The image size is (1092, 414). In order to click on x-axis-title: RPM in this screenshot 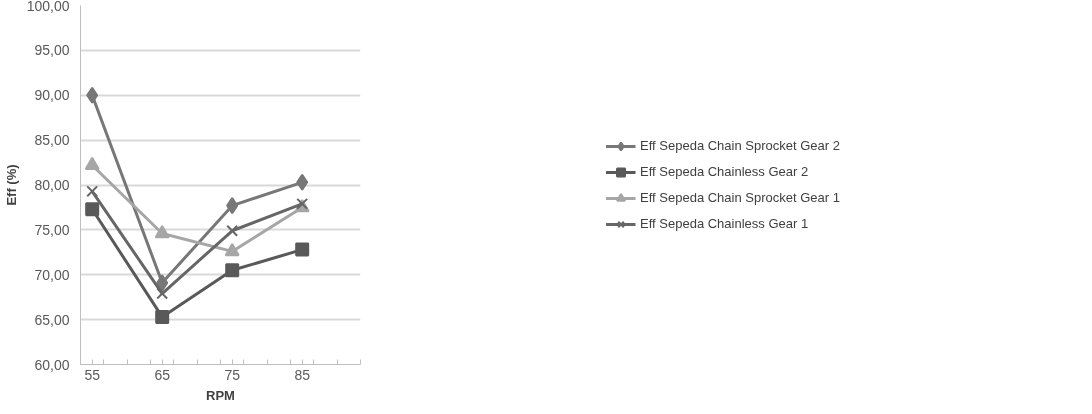, I will do `click(220, 395)`.